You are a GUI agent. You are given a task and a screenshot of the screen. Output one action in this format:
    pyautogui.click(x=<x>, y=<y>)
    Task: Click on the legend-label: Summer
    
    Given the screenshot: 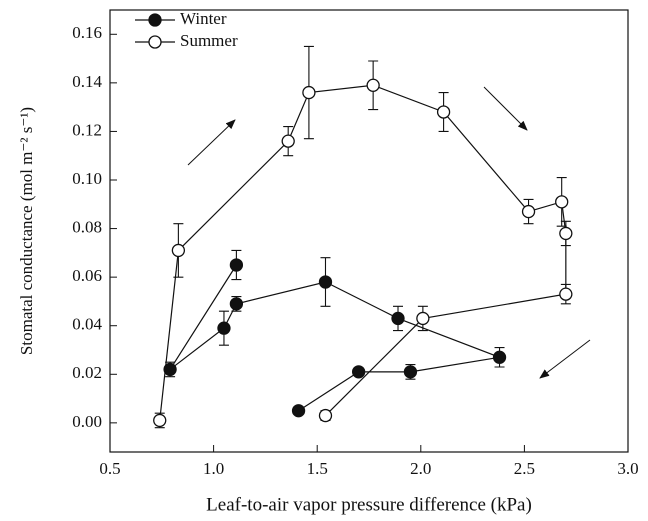 What is the action you would take?
    pyautogui.click(x=209, y=40)
    